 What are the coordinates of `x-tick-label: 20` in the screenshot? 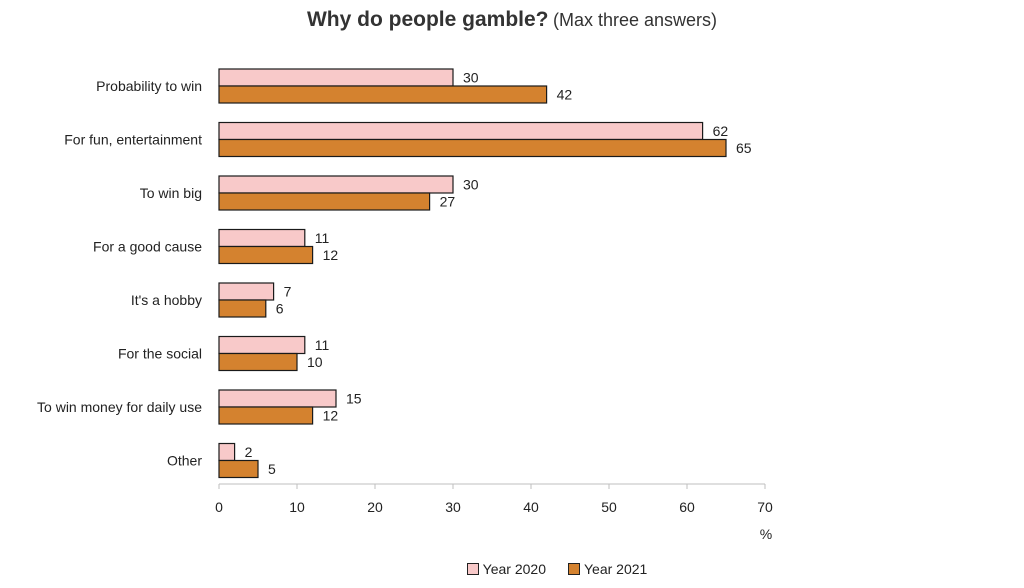 It's located at (375, 507).